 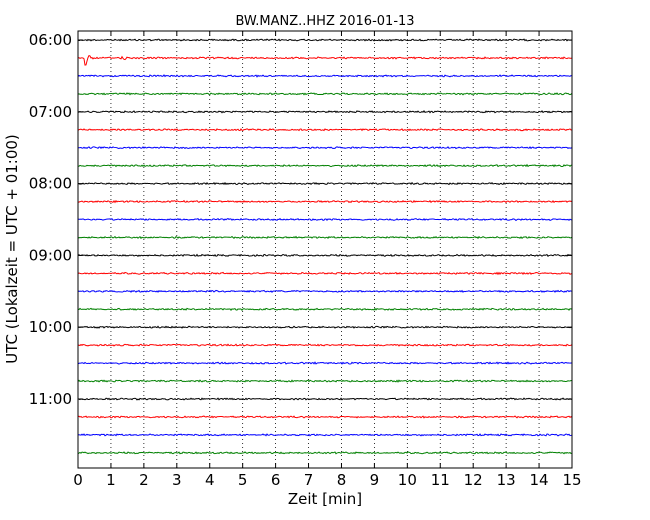 What do you see at coordinates (325, 499) in the screenshot?
I see `x-axis-label: Zeit [min]` at bounding box center [325, 499].